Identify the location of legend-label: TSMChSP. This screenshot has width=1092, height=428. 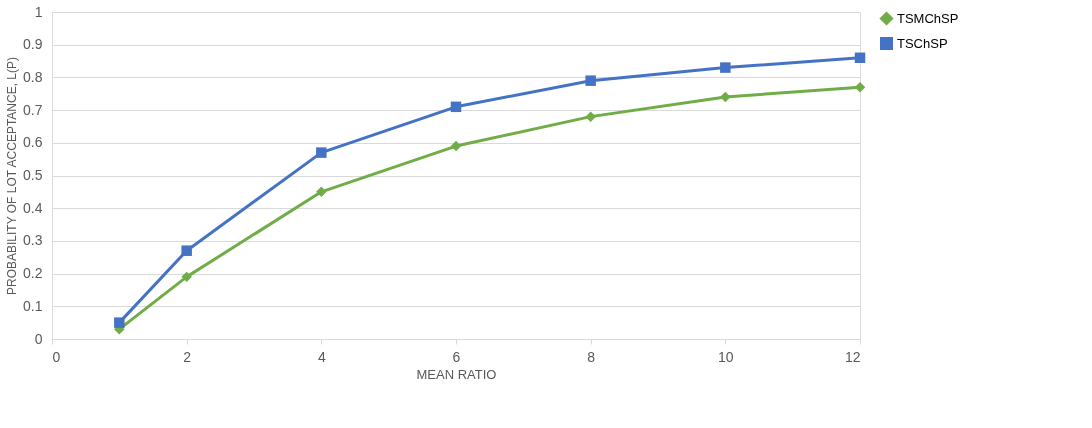
(928, 18).